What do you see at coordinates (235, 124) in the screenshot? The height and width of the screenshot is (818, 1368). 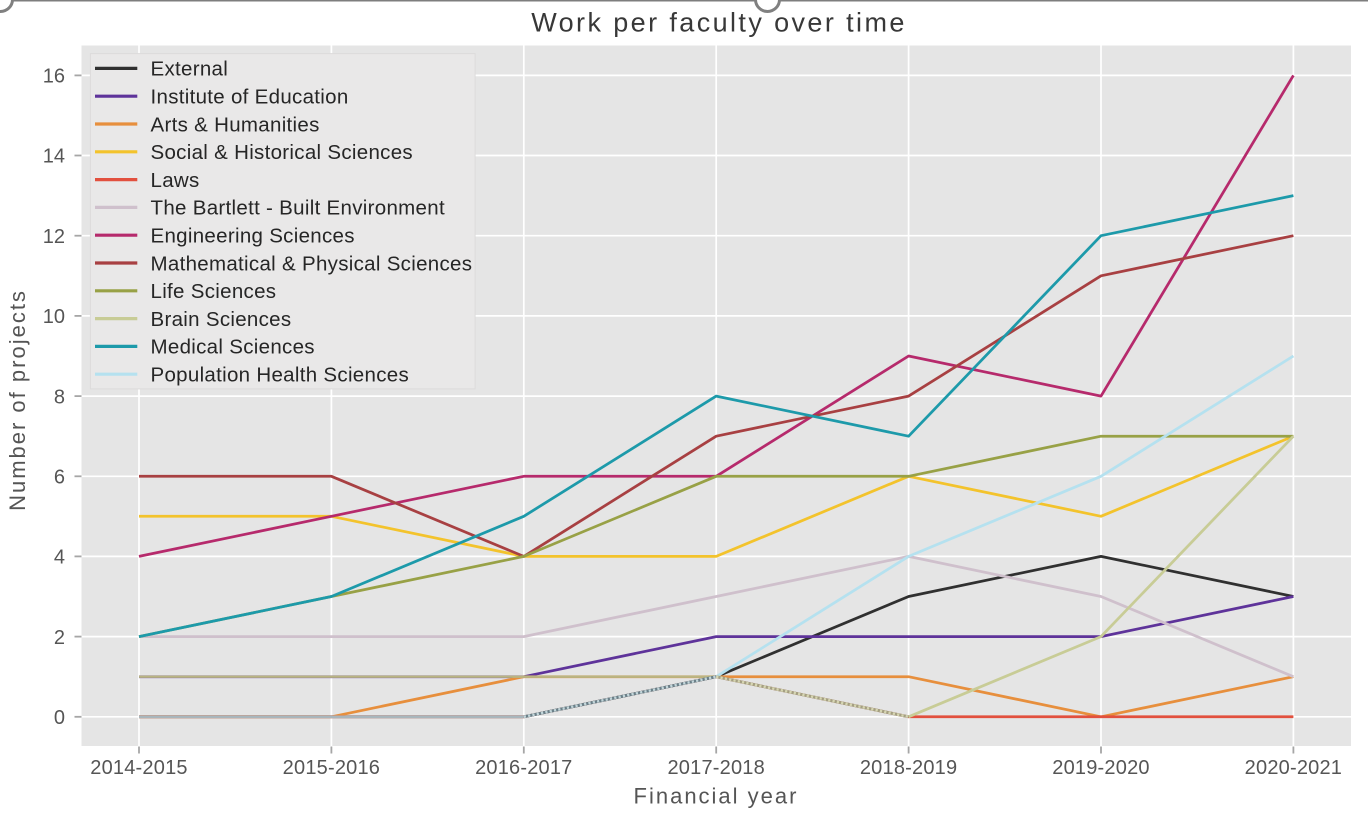 I see `svg-text: Arts & Humanities` at bounding box center [235, 124].